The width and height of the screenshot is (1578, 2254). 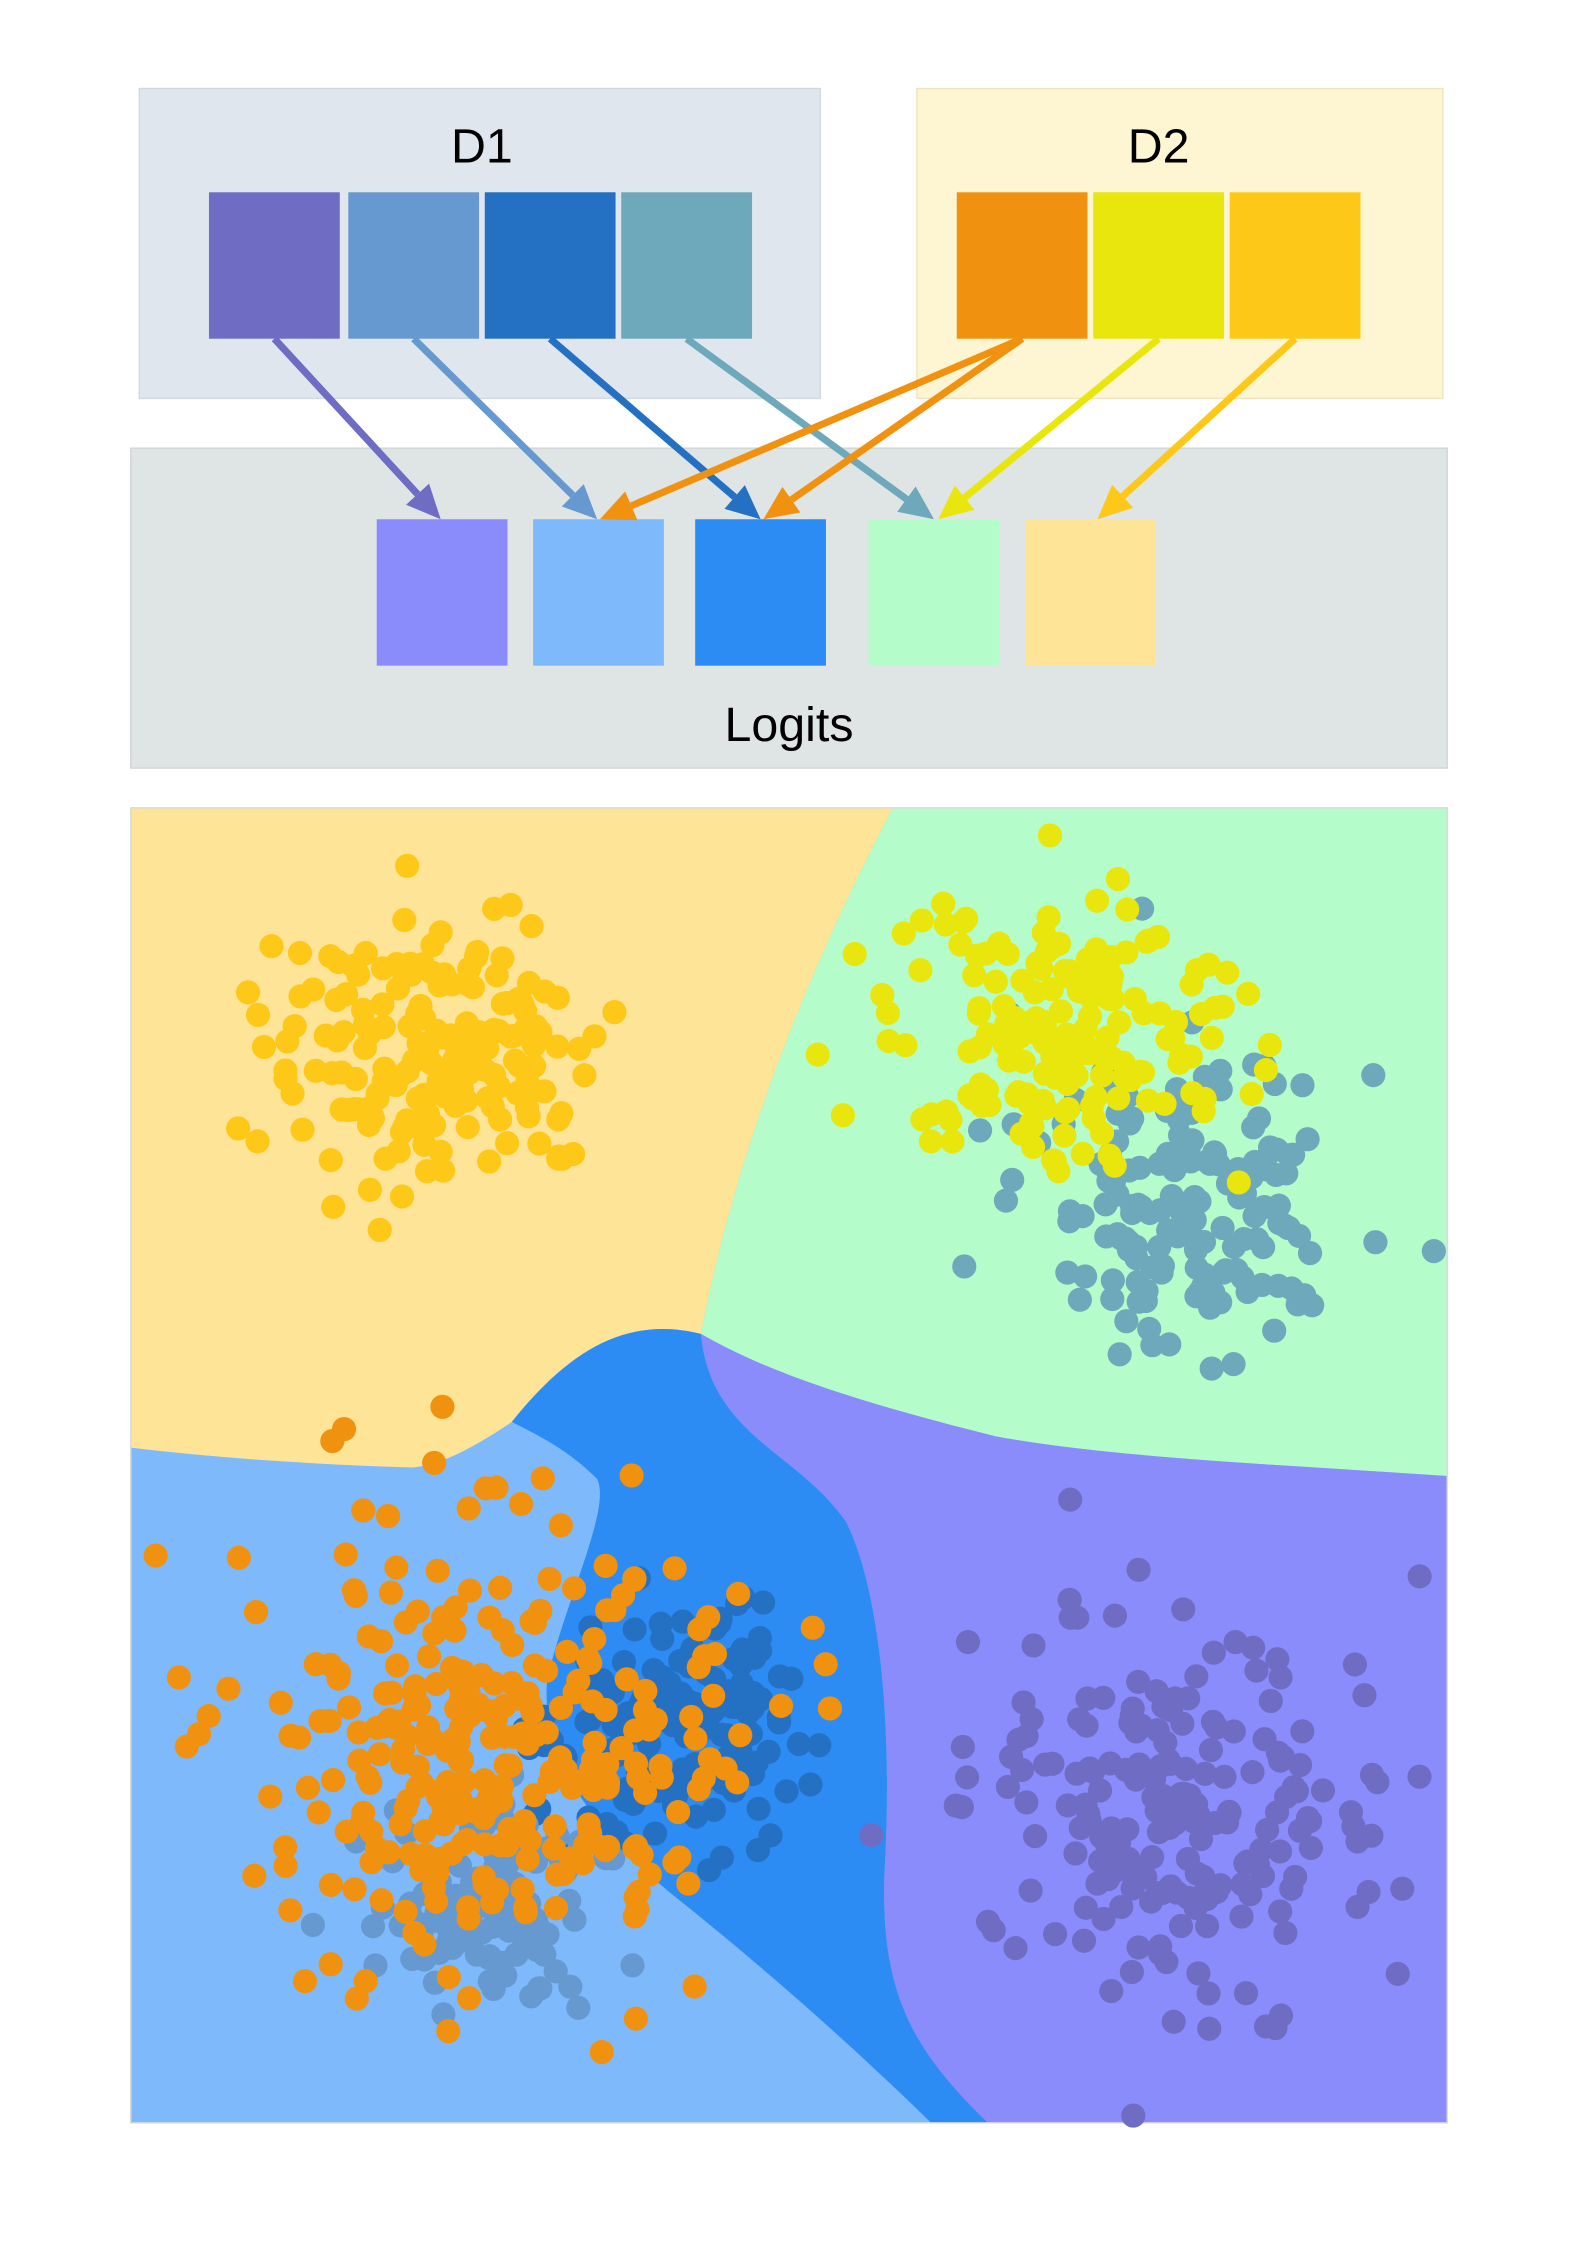 I want to click on arrow-shaft, so click(x=1209, y=417).